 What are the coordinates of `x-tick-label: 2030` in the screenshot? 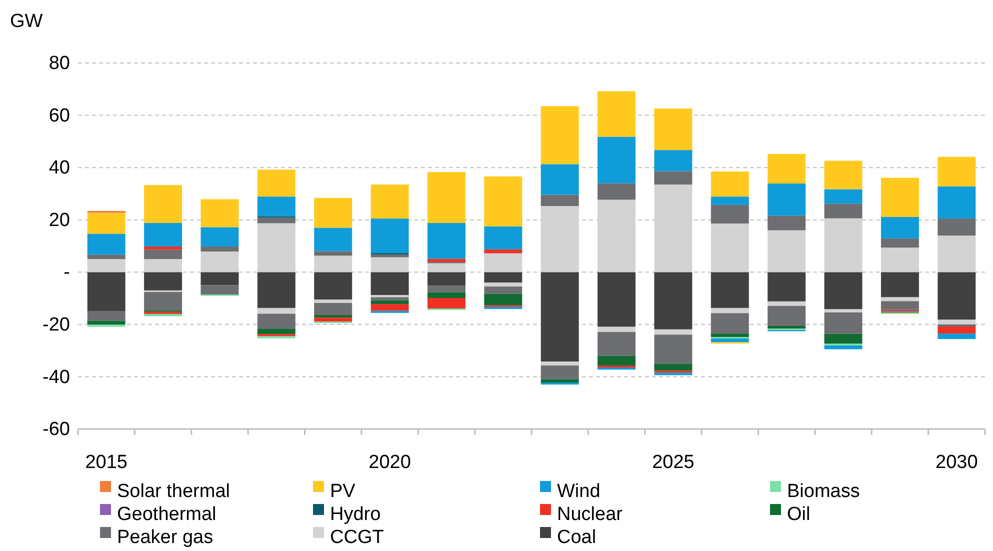 It's located at (957, 462).